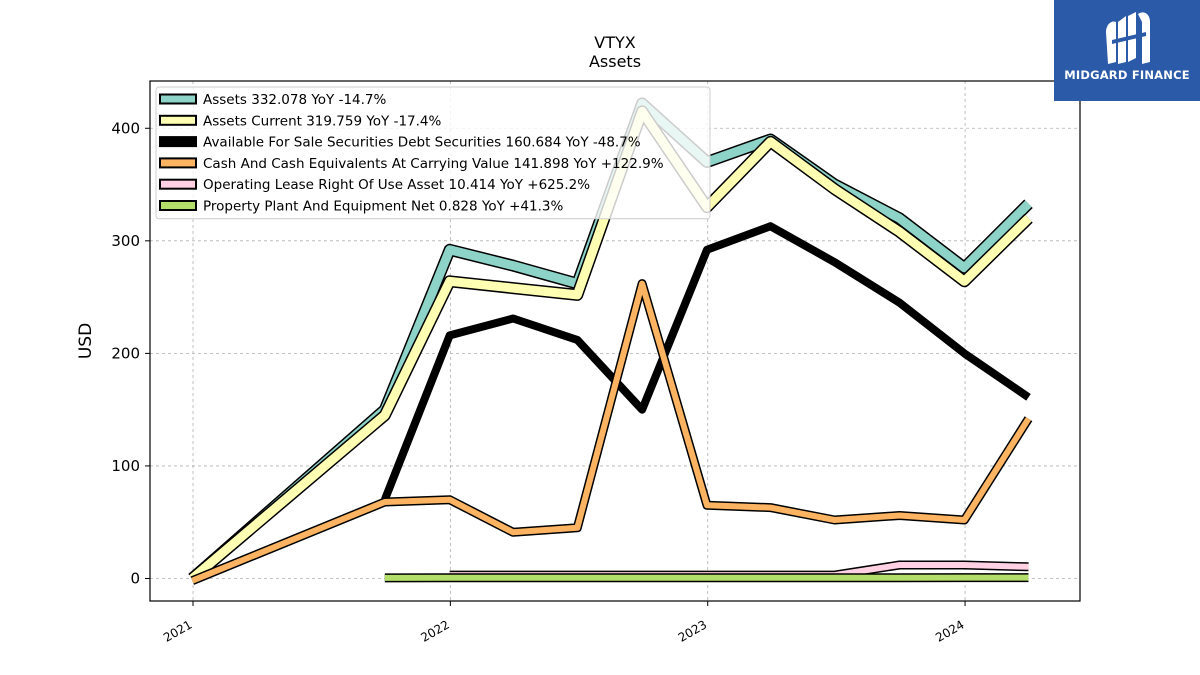 This screenshot has width=1200, height=675. I want to click on legend-item: Assets Current 319.759 YoY -17.4%, so click(300, 121).